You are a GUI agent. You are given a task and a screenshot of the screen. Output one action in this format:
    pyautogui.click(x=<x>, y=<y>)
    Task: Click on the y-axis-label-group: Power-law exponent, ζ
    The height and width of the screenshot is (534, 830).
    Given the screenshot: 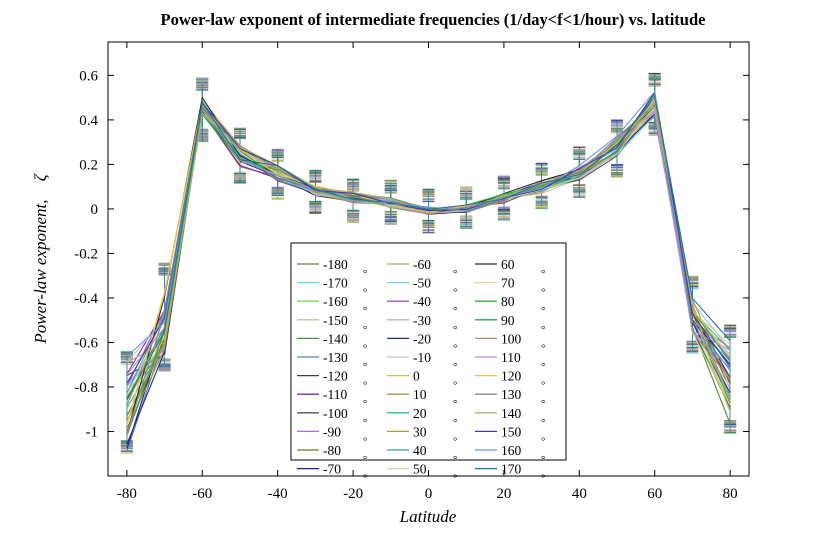 What is the action you would take?
    pyautogui.click(x=40, y=258)
    